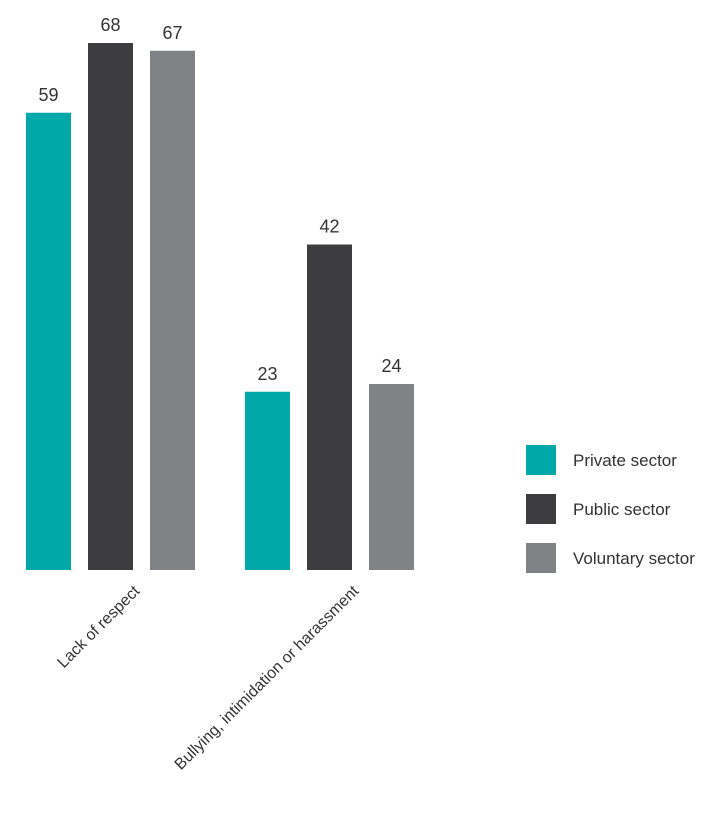  What do you see at coordinates (329, 227) in the screenshot?
I see `data-label-public-sector-2: 42` at bounding box center [329, 227].